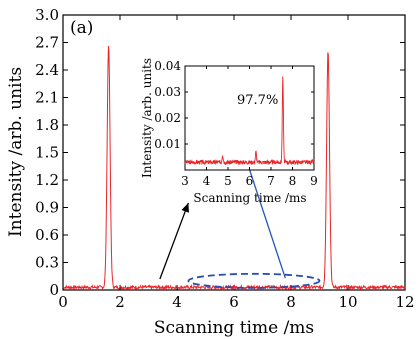  What do you see at coordinates (167, 66) in the screenshot?
I see `inset-y-tick-label: 0.04` at bounding box center [167, 66].